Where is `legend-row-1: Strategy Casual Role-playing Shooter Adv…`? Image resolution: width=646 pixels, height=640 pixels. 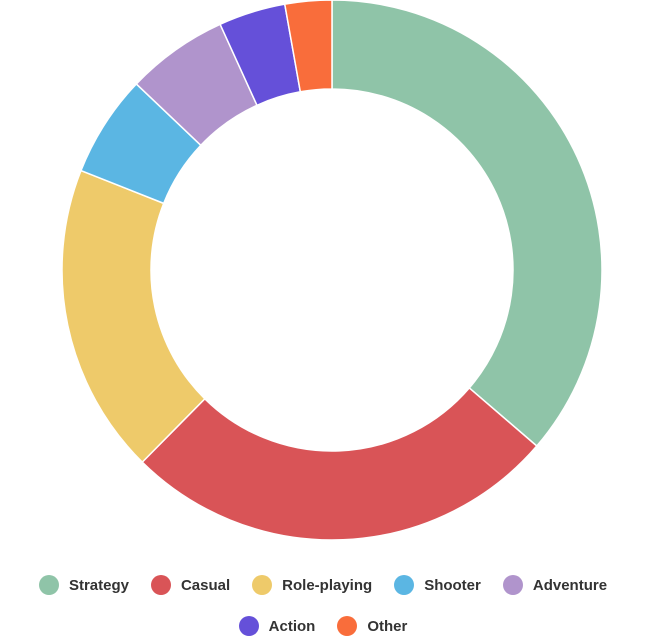
legend-row-1: Strategy Casual Role-playing Shooter Adv… is located at coordinates (323, 585).